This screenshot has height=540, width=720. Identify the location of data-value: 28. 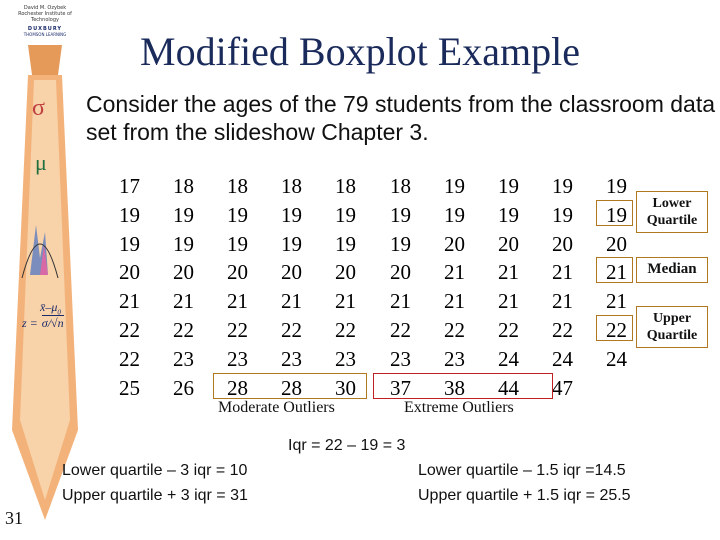
(237, 387).